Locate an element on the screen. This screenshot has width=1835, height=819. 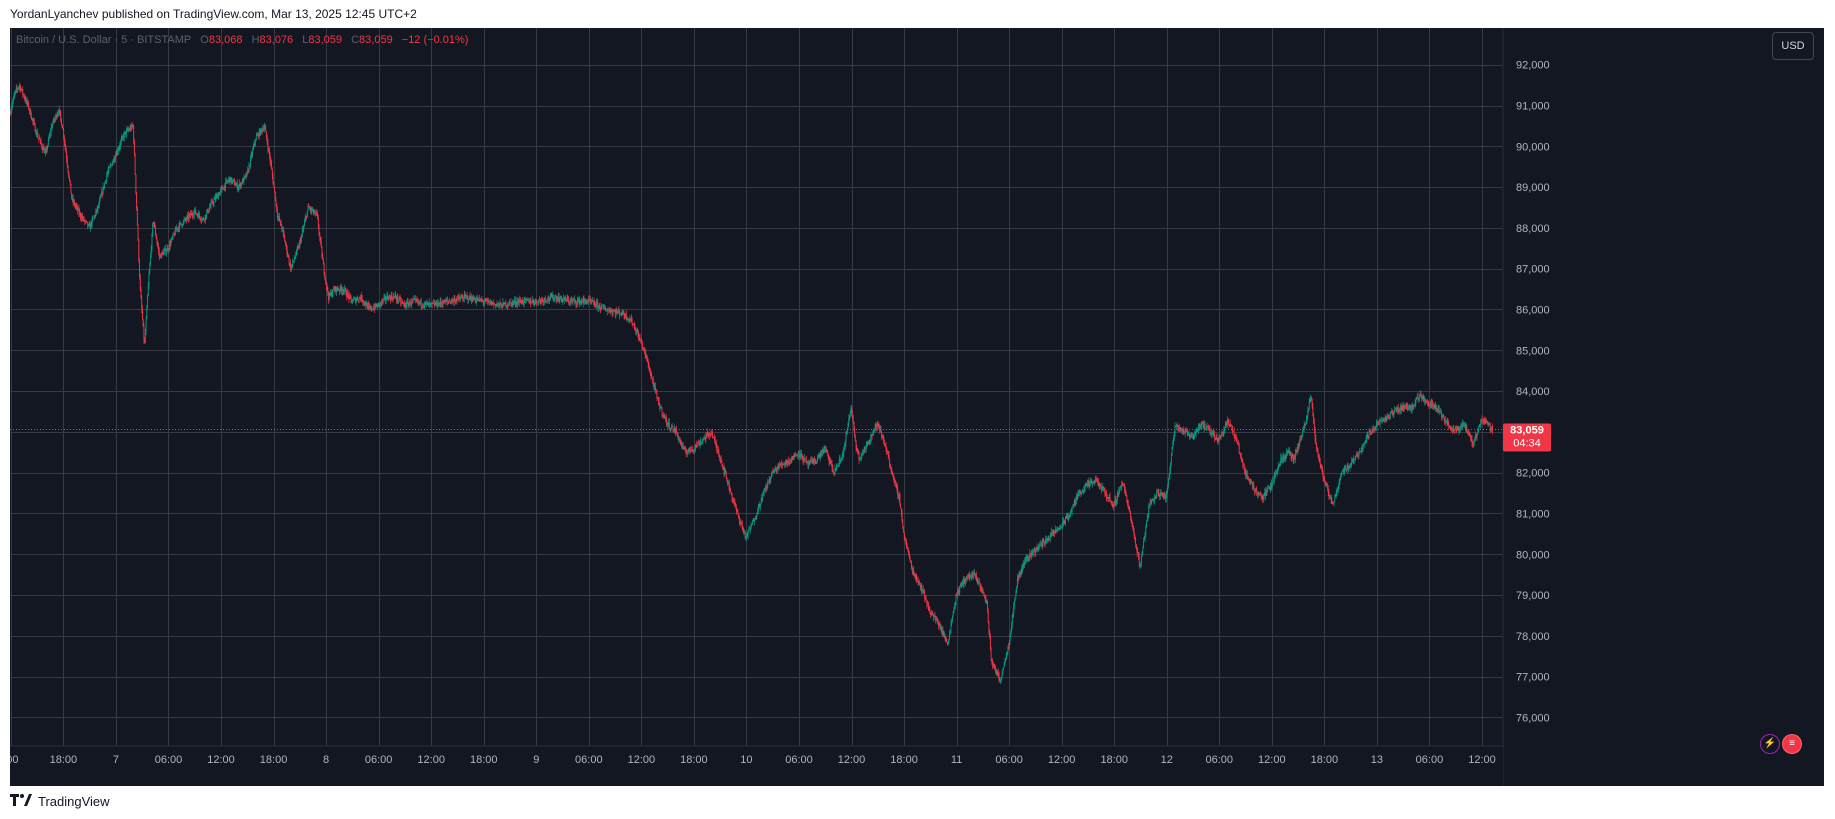
us-flag-icon: ≡ is located at coordinates (1792, 744).